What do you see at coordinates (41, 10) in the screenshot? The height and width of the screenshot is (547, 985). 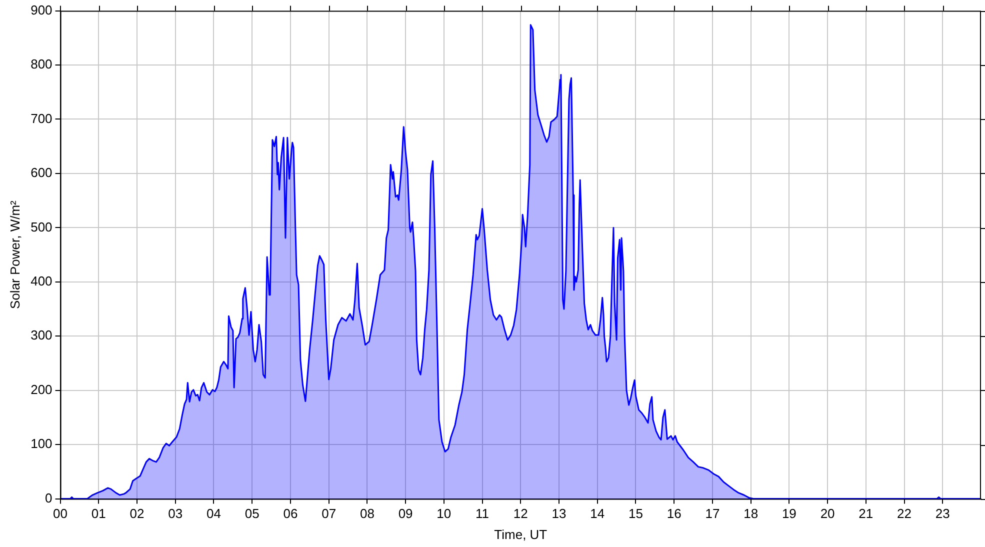 I see `y-tick-label: 900` at bounding box center [41, 10].